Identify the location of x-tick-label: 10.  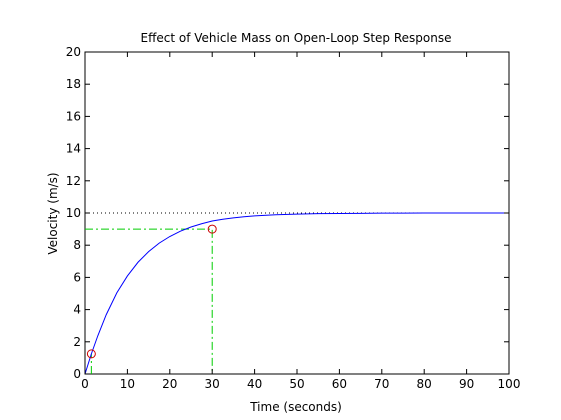
(127, 384).